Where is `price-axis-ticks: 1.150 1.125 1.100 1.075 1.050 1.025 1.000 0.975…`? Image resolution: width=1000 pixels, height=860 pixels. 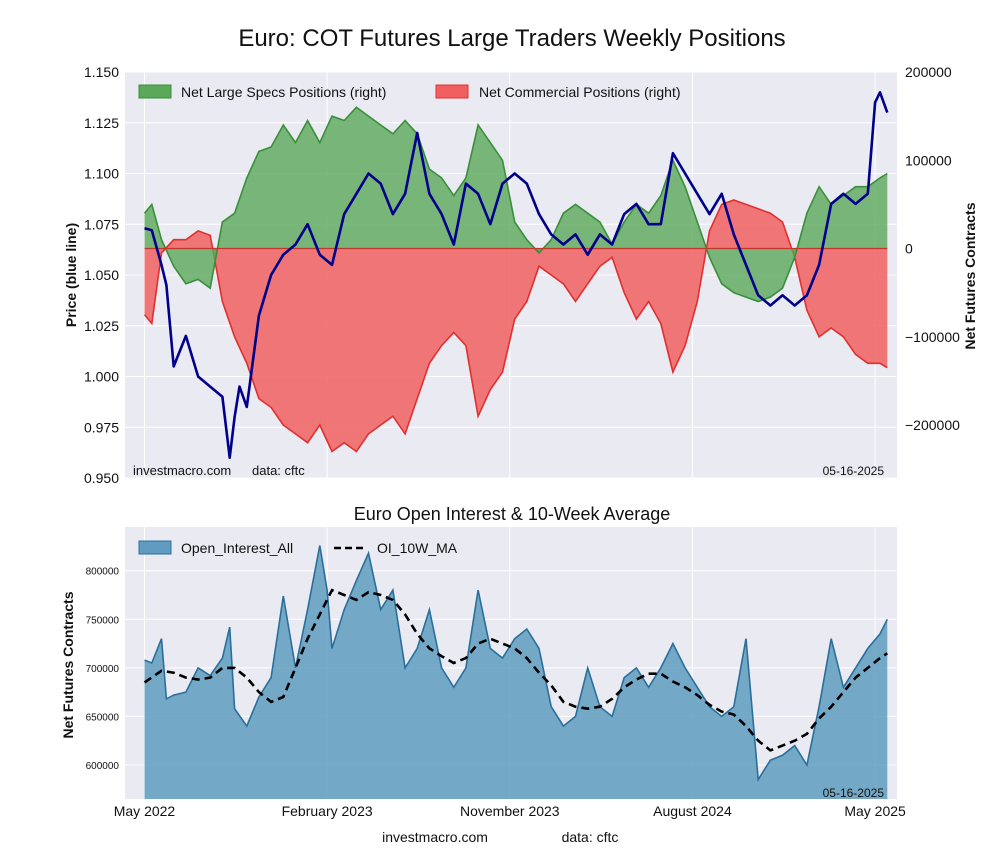 price-axis-ticks: 1.150 1.125 1.100 1.075 1.050 1.025 1.000 0.975… is located at coordinates (101, 275).